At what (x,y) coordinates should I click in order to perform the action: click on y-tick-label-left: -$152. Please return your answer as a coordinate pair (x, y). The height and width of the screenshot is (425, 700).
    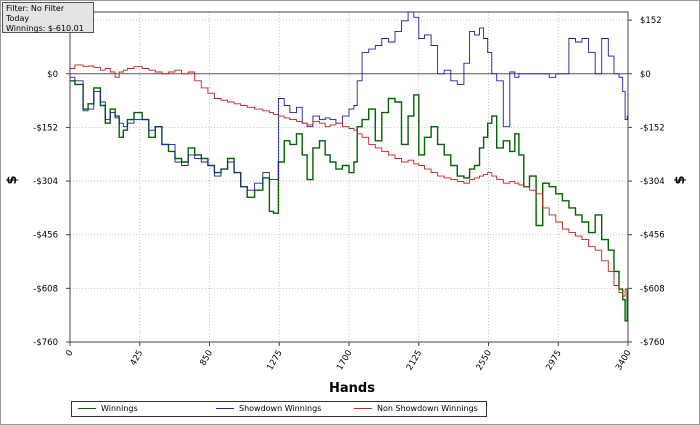
    Looking at the image, I should click on (45, 128).